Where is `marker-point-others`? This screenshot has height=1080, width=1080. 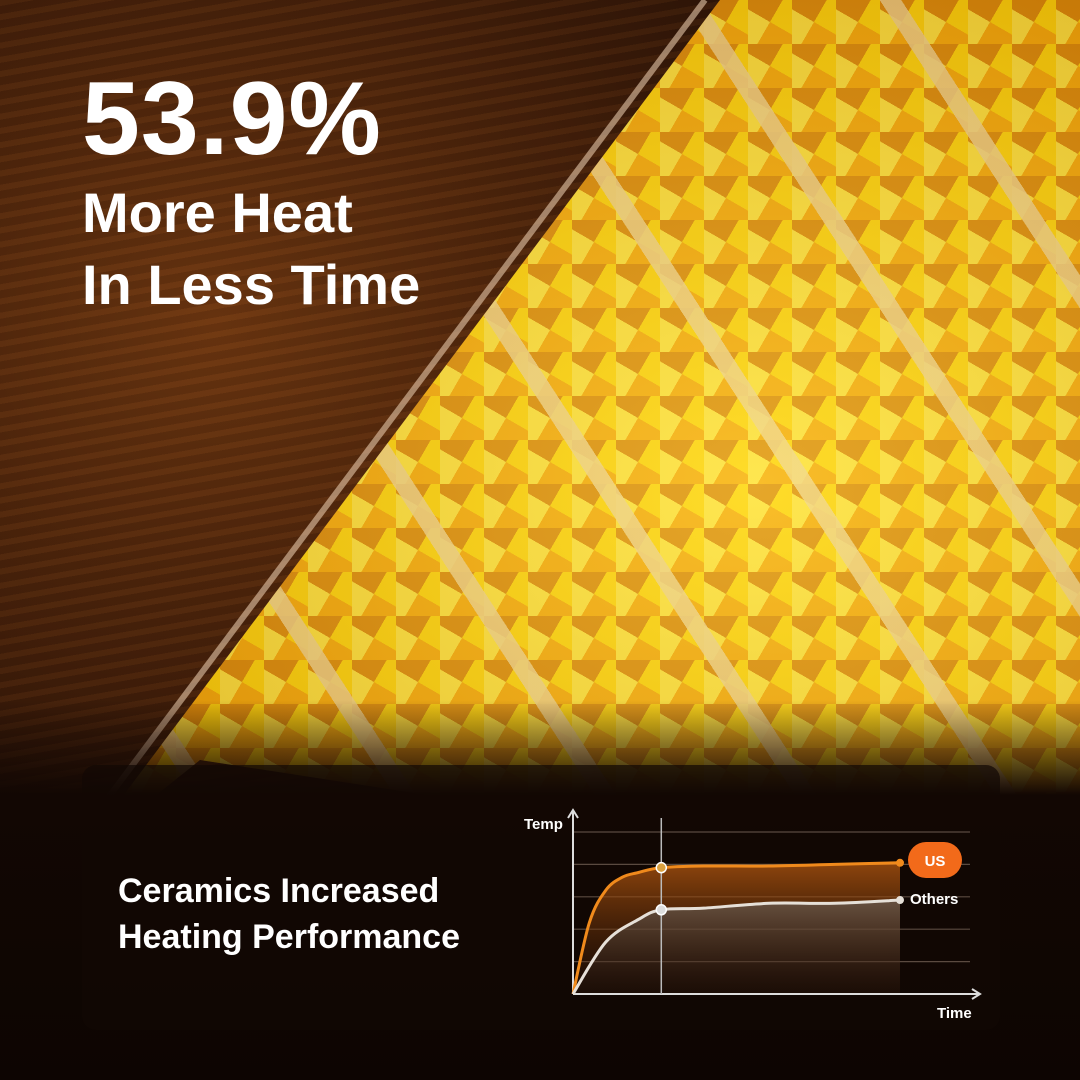
marker-point-others is located at coordinates (661, 910).